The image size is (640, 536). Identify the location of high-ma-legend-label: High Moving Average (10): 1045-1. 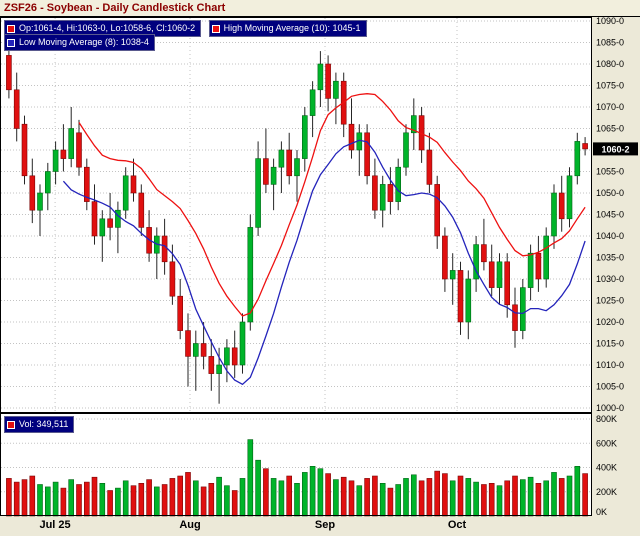
(292, 28).